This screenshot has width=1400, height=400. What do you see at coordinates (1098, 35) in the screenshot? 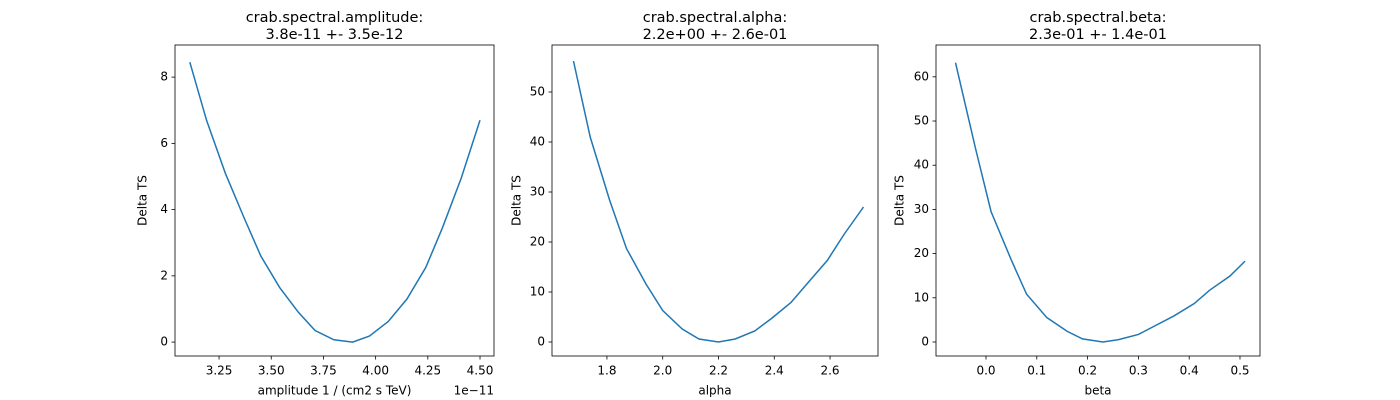
I see `chart-subtitle: 2.3e-01 +- 1.4e-01` at bounding box center [1098, 35].